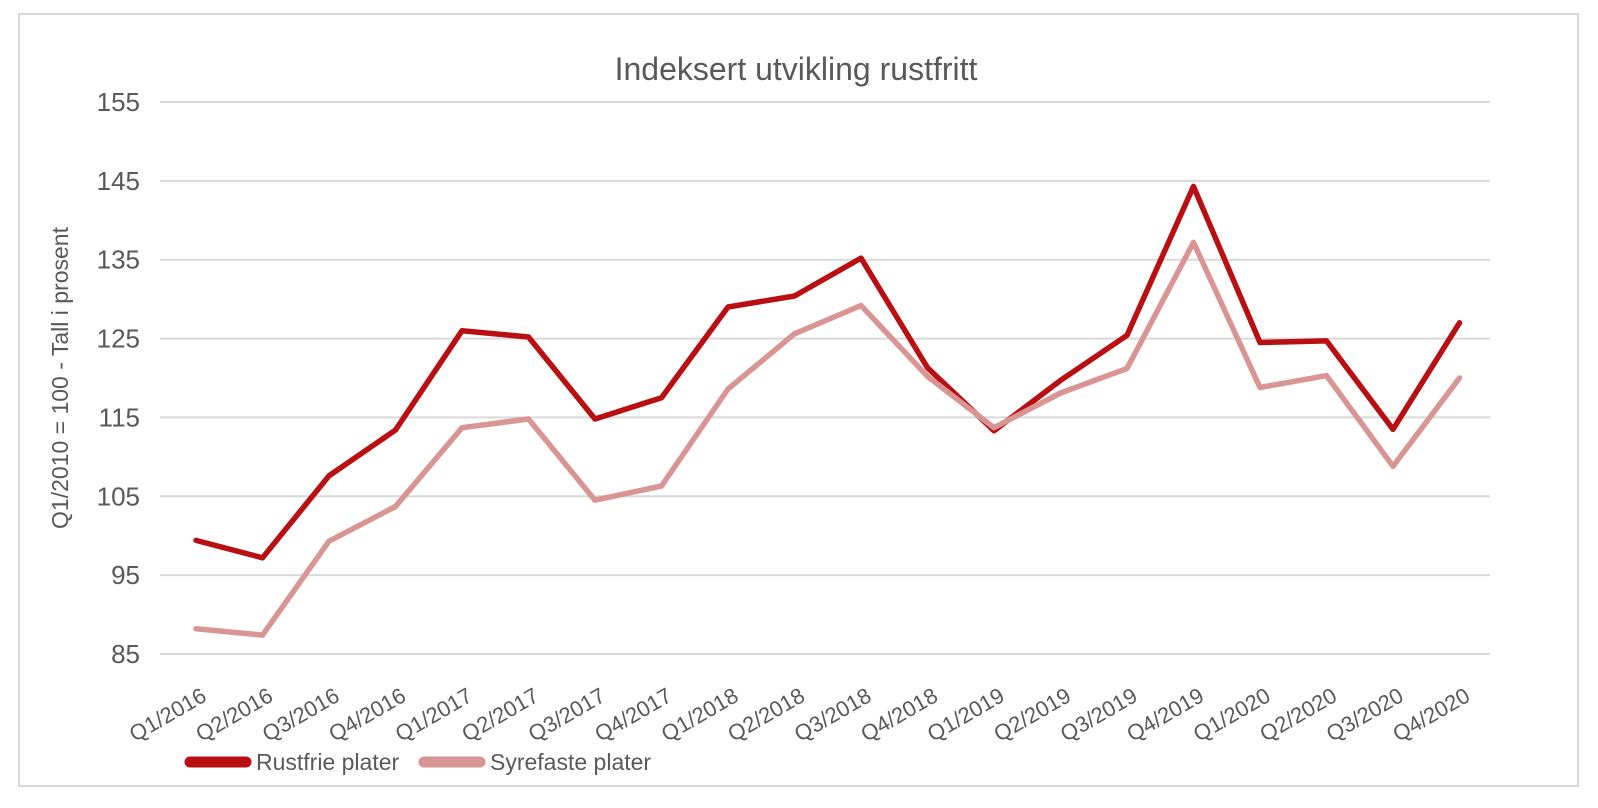 Image resolution: width=1598 pixels, height=808 pixels. What do you see at coordinates (328, 762) in the screenshot?
I see `legend-label-rustfrie-plater: Rustfrie plater` at bounding box center [328, 762].